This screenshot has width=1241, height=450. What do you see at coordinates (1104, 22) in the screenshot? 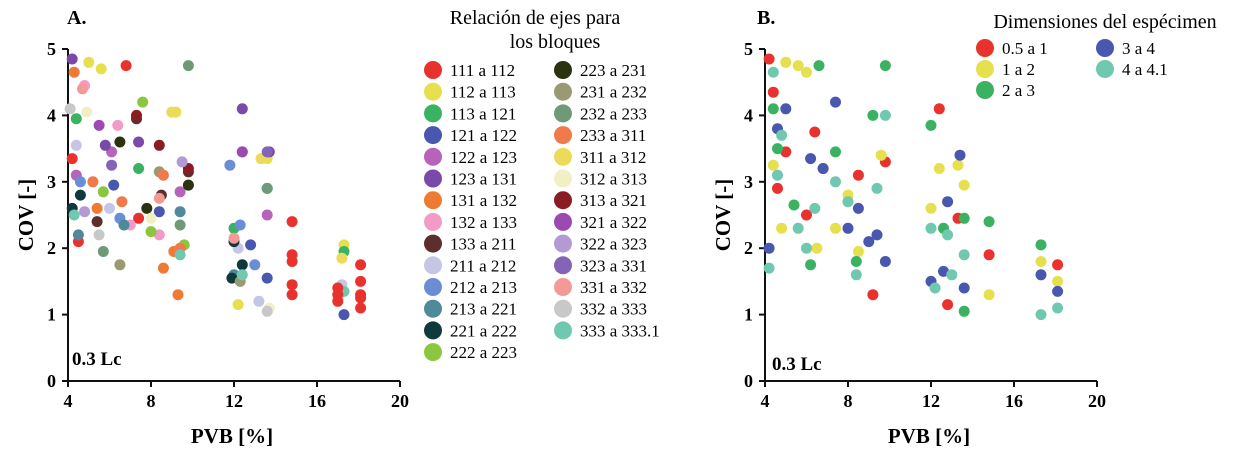
I see `panel-b-legend-title: Dimensiones del espécimen` at bounding box center [1104, 22].